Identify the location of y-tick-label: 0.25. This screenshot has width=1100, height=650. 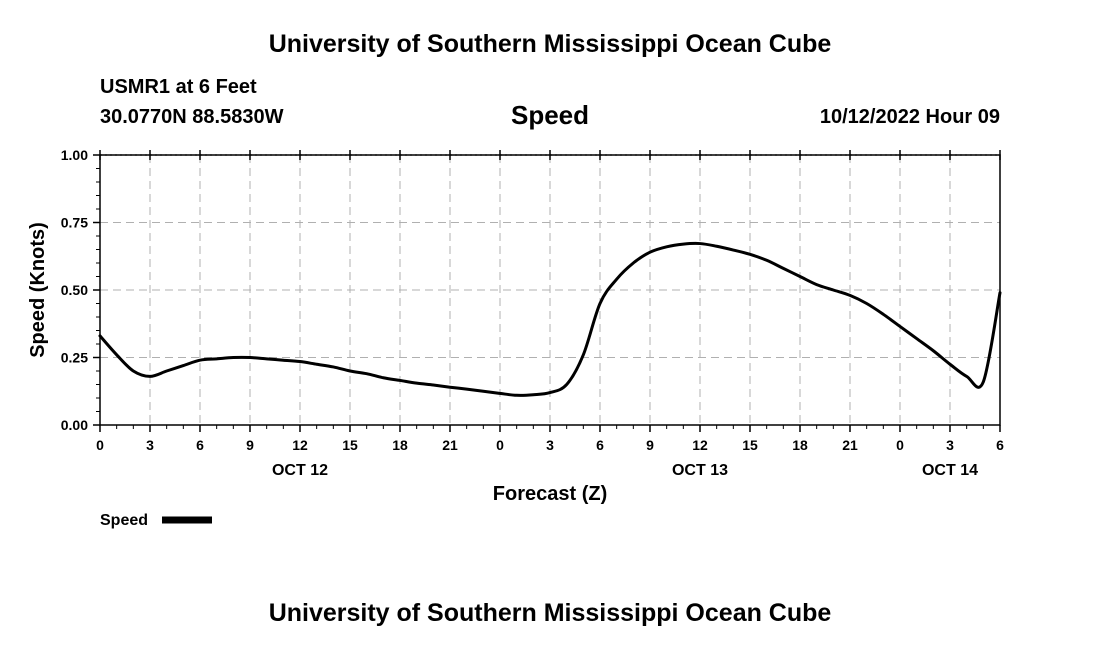
(74, 358).